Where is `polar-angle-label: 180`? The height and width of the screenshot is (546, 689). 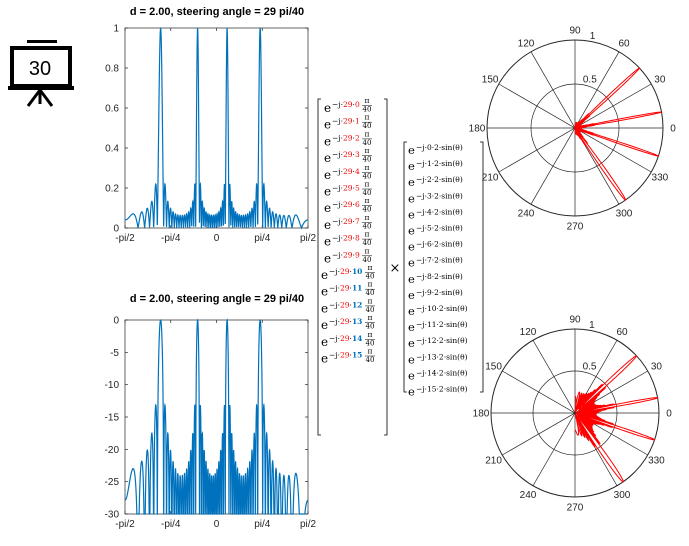
polar-angle-label: 180 is located at coordinates (481, 414).